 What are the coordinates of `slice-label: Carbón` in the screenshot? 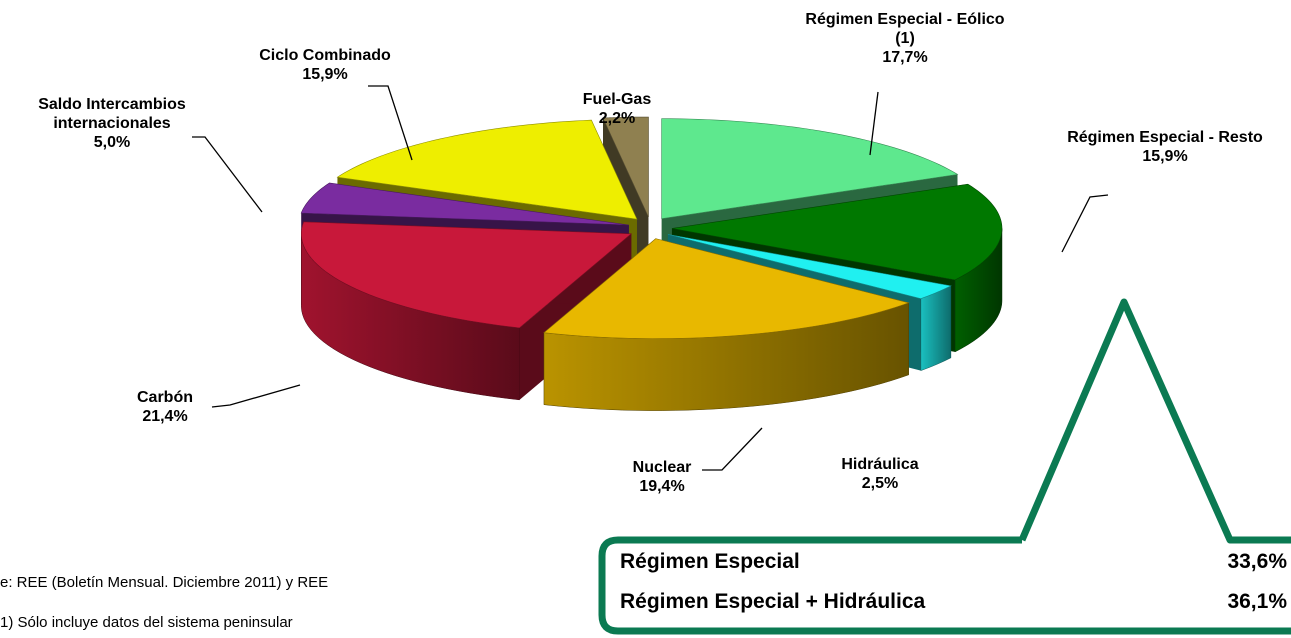 It's located at (165, 397).